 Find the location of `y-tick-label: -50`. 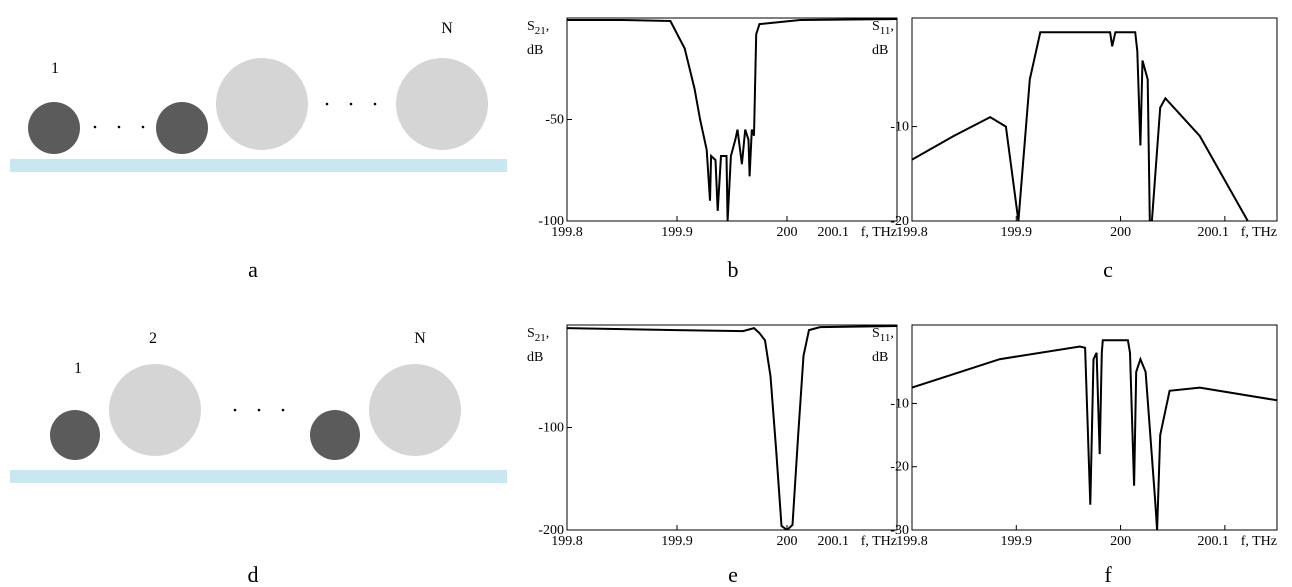

y-tick-label: -50 is located at coordinates (554, 120).